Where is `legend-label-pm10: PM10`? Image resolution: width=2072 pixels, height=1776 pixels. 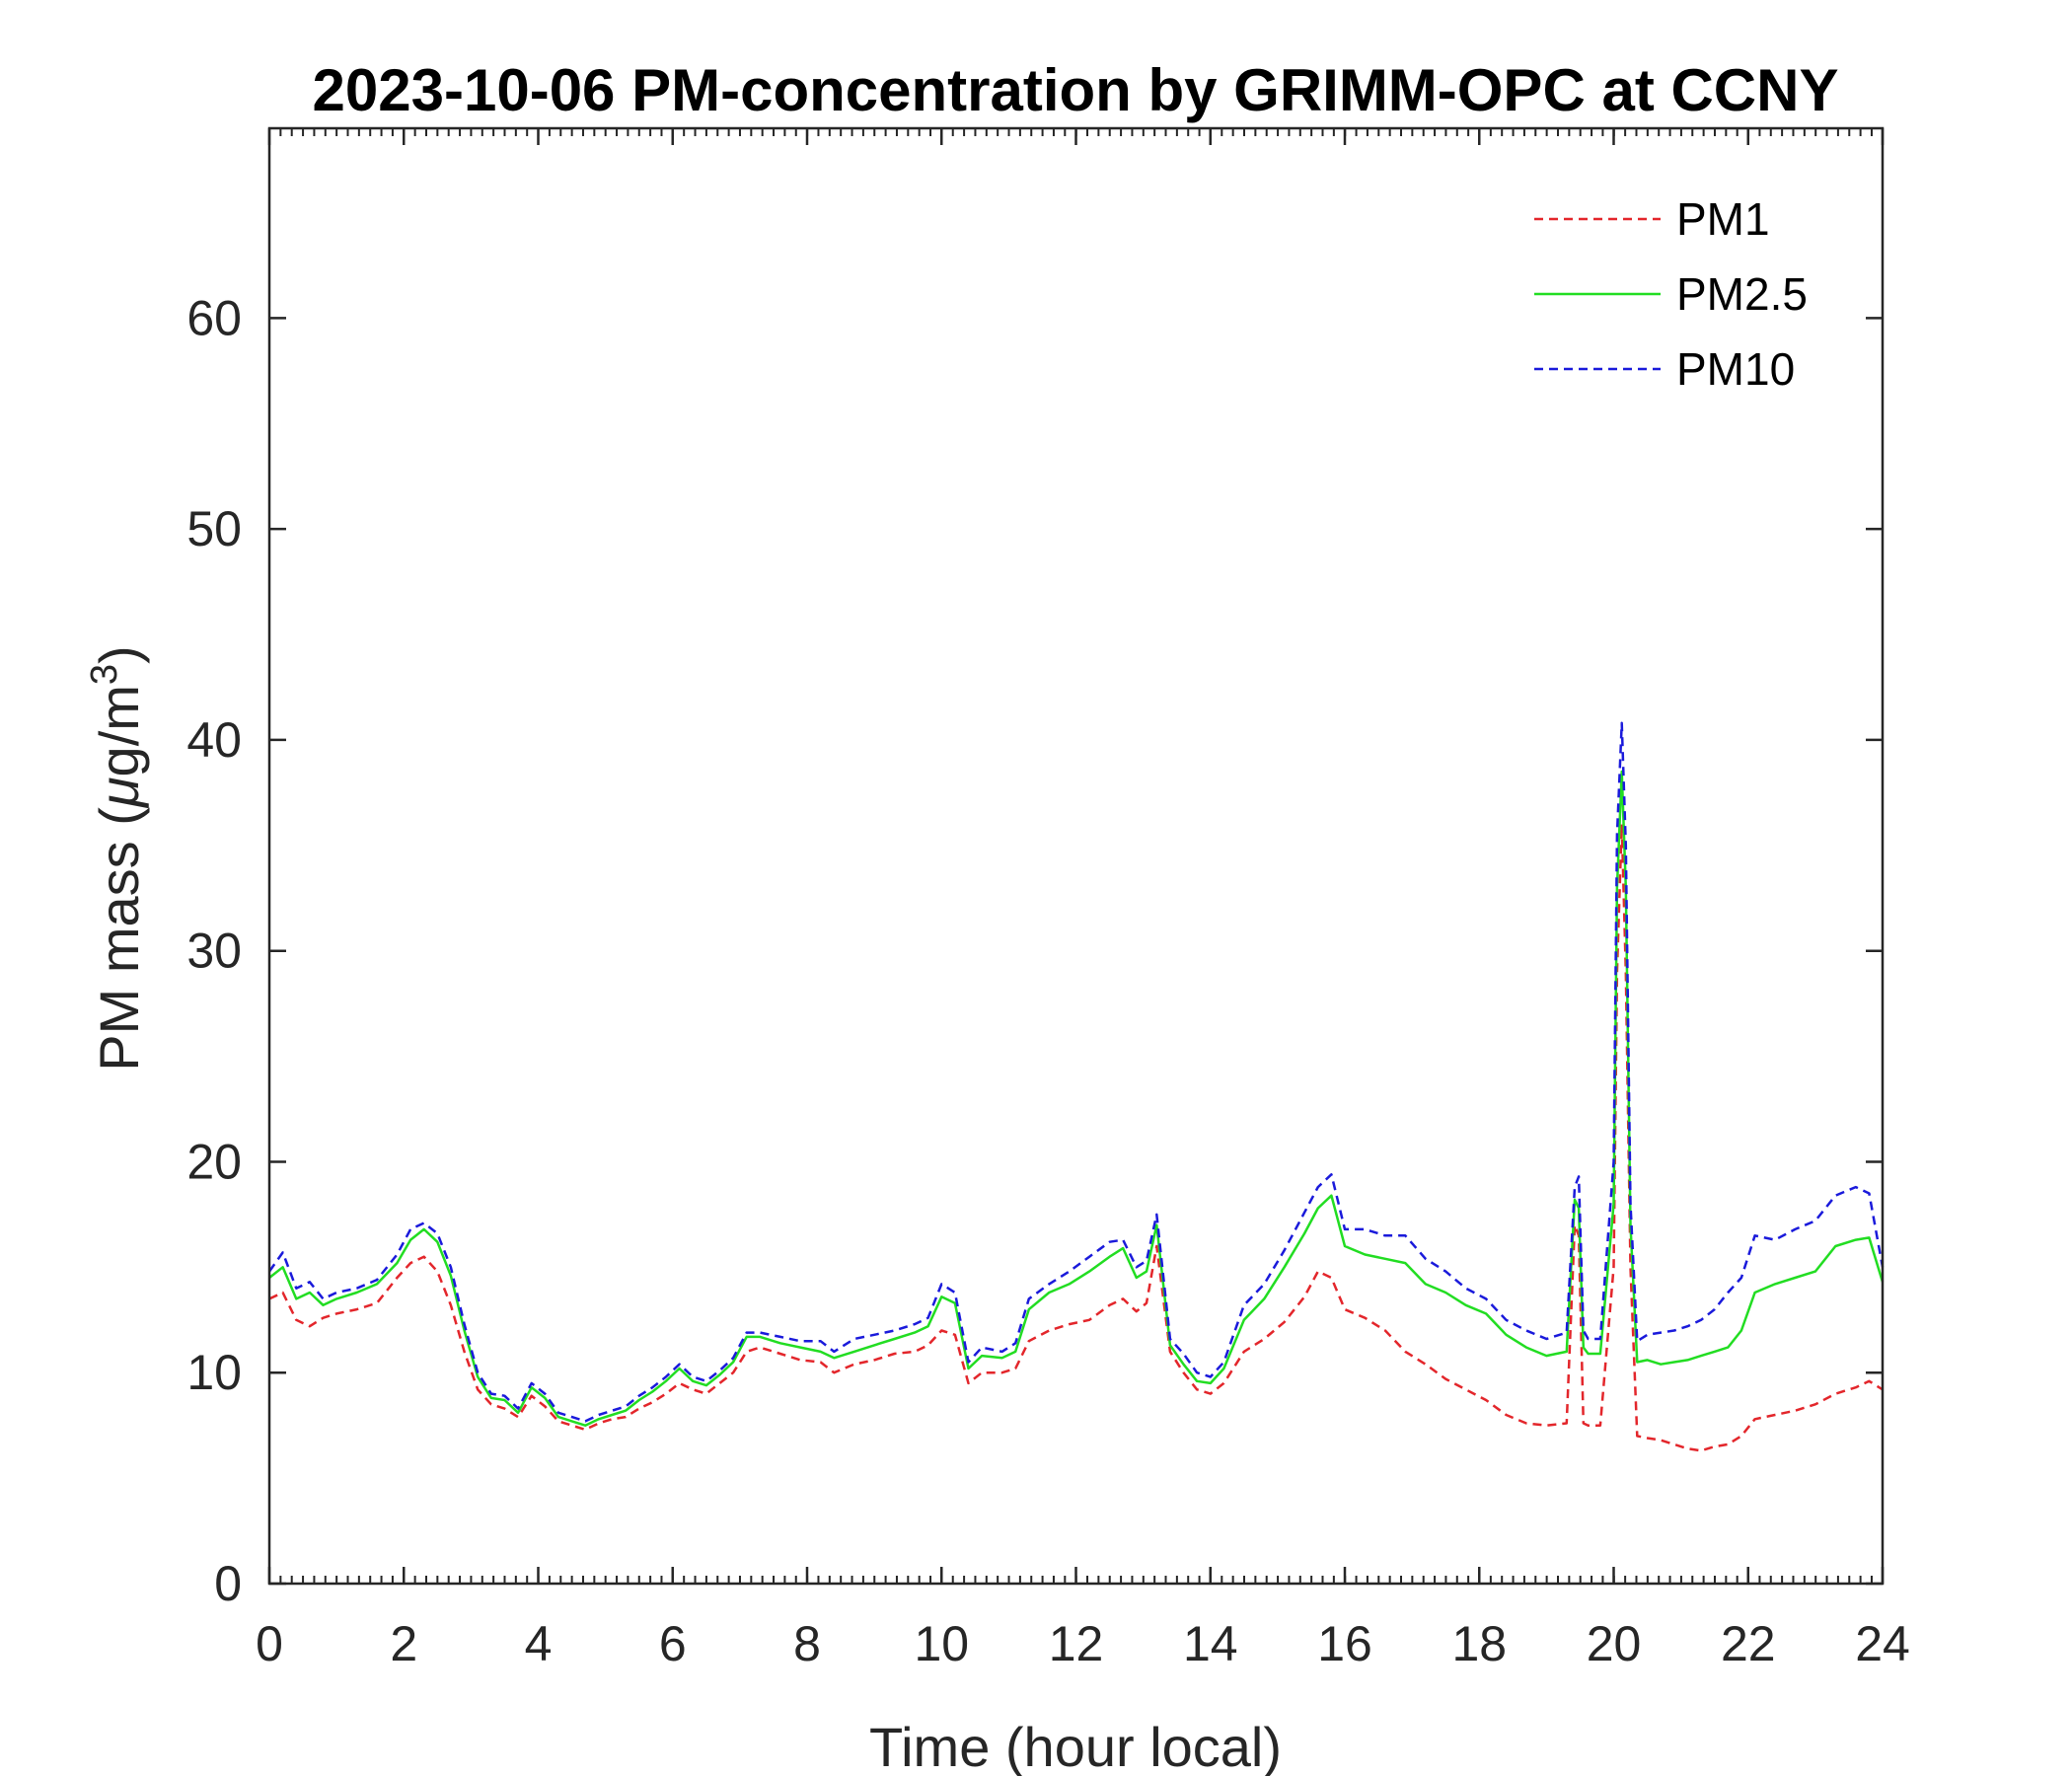 legend-label-pm10: PM10 is located at coordinates (1736, 369).